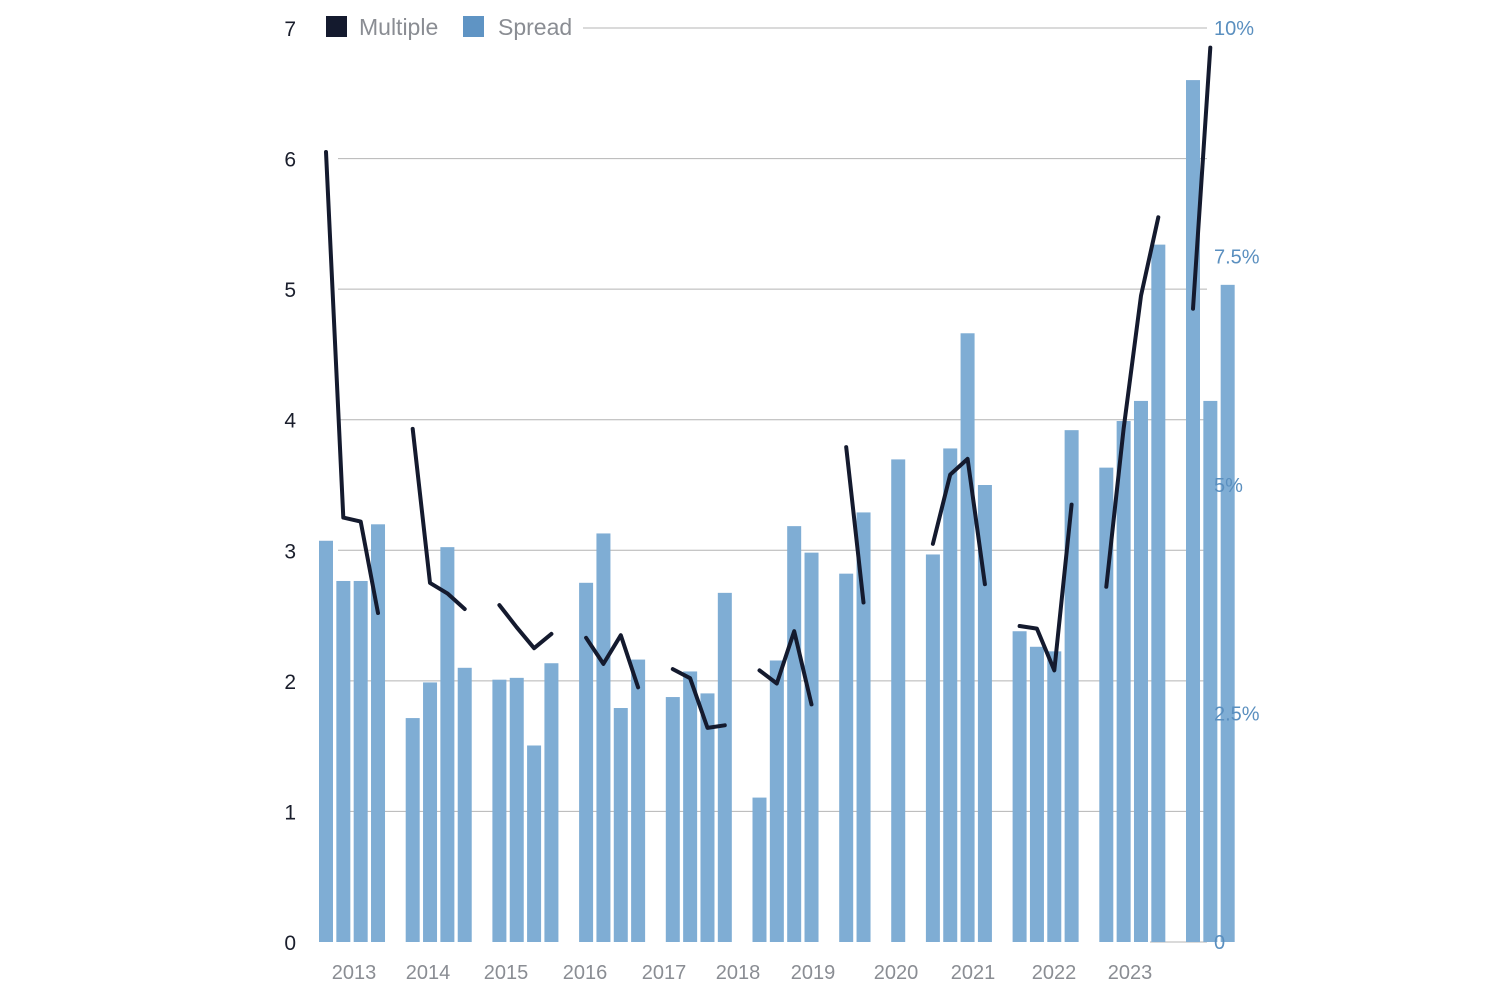 This screenshot has width=1500, height=1000. I want to click on y-right-tick-label: 7.5%, so click(1237, 258).